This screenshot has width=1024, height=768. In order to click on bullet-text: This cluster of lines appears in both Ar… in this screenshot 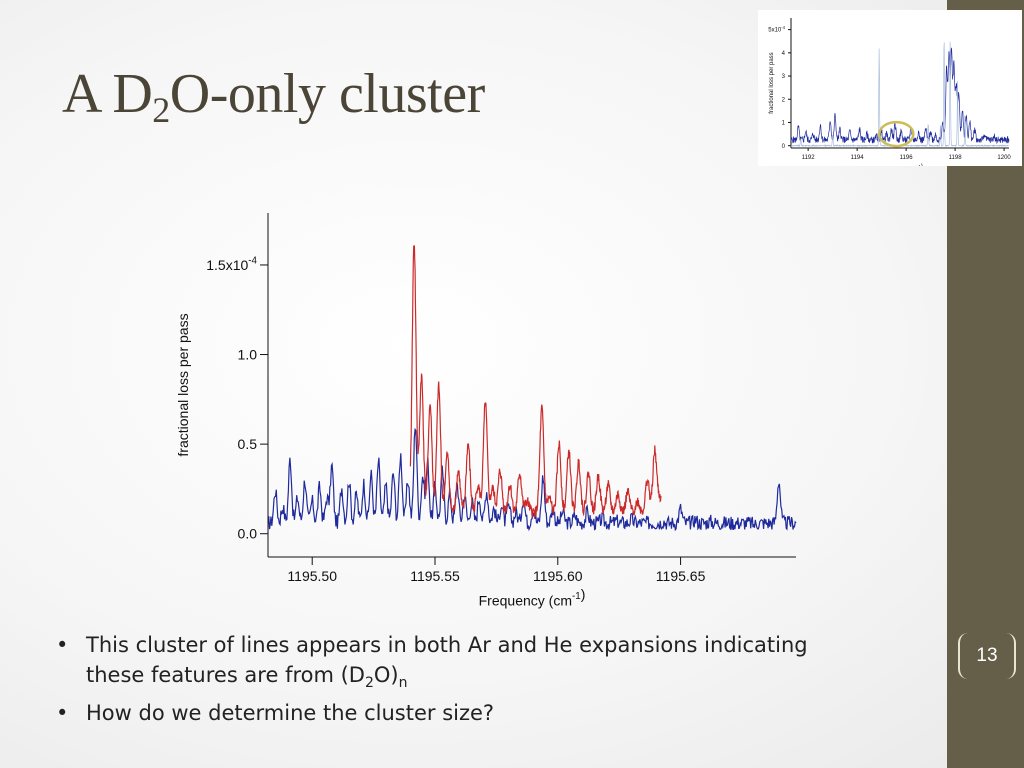, I will do `click(447, 645)`.